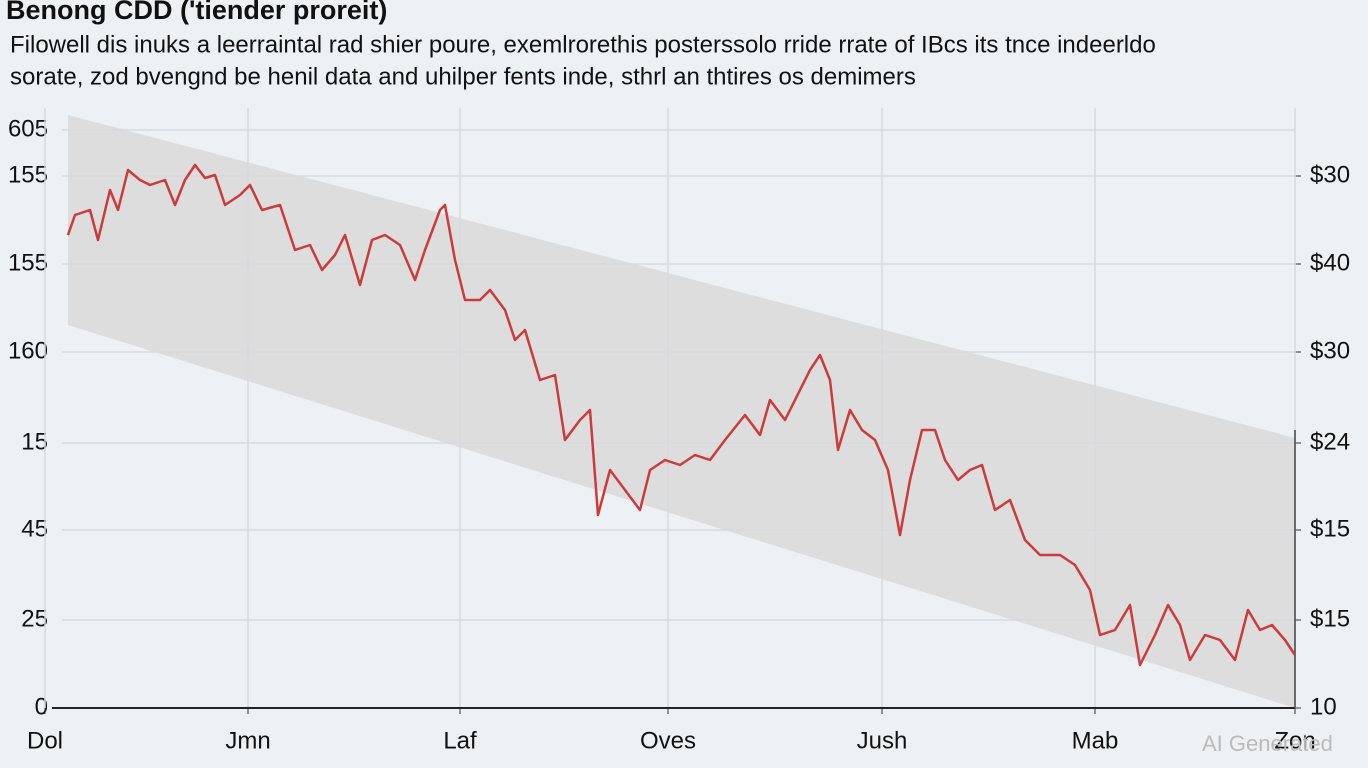  Describe the element at coordinates (1267, 743) in the screenshot. I see `watermark: AI Generated` at that location.